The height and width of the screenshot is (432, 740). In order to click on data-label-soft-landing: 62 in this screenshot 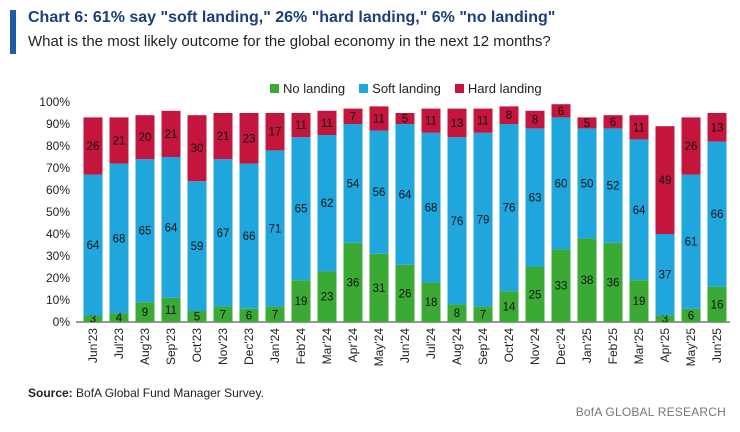, I will do `click(327, 204)`.